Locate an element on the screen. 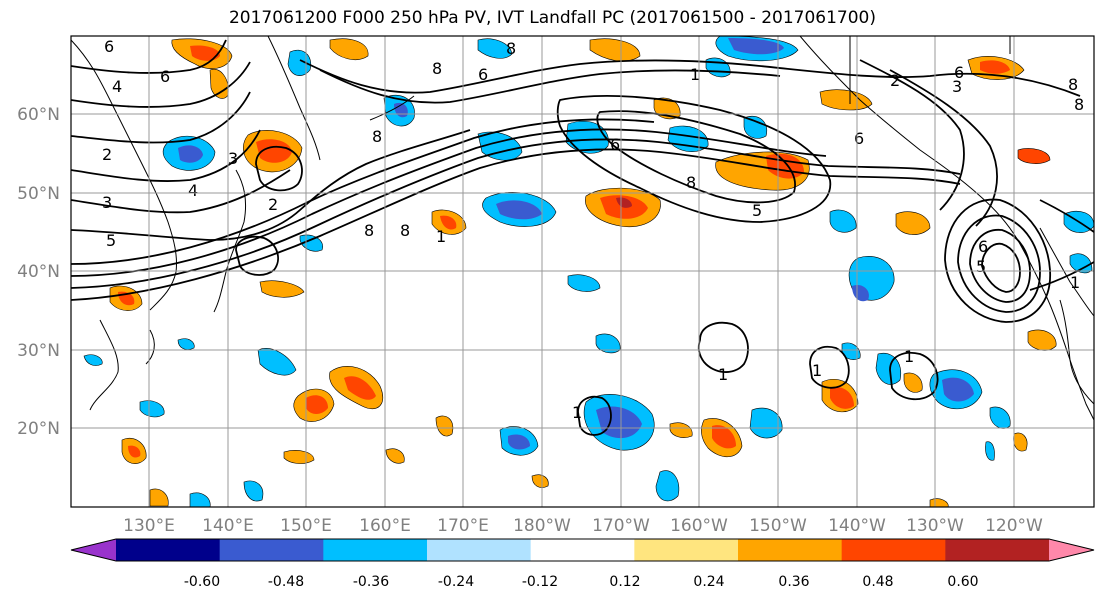 This screenshot has width=1105, height=601. lon-label: 150°W is located at coordinates (778, 526).